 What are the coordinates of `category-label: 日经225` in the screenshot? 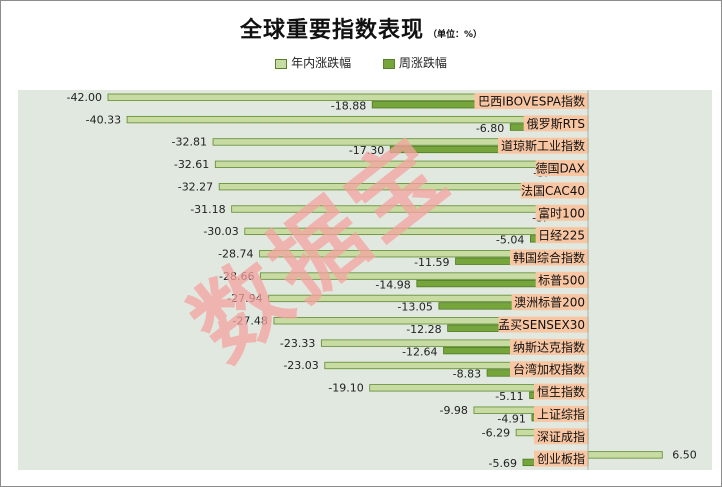 It's located at (561, 236).